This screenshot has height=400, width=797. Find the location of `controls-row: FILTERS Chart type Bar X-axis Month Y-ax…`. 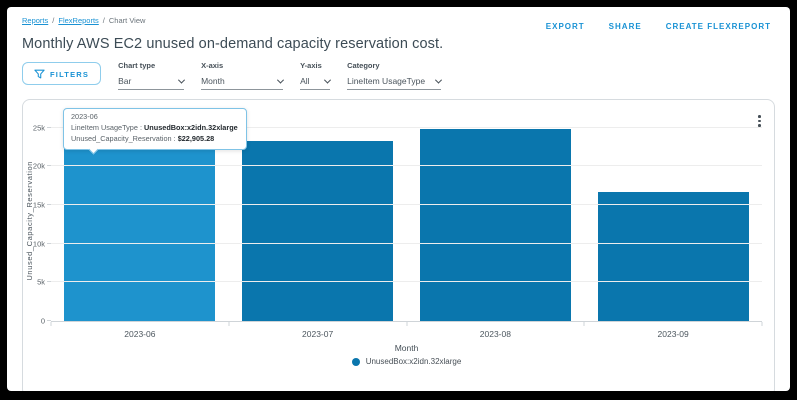

controls-row: FILTERS Chart type Bar X-axis Month Y-ax… is located at coordinates (398, 75).